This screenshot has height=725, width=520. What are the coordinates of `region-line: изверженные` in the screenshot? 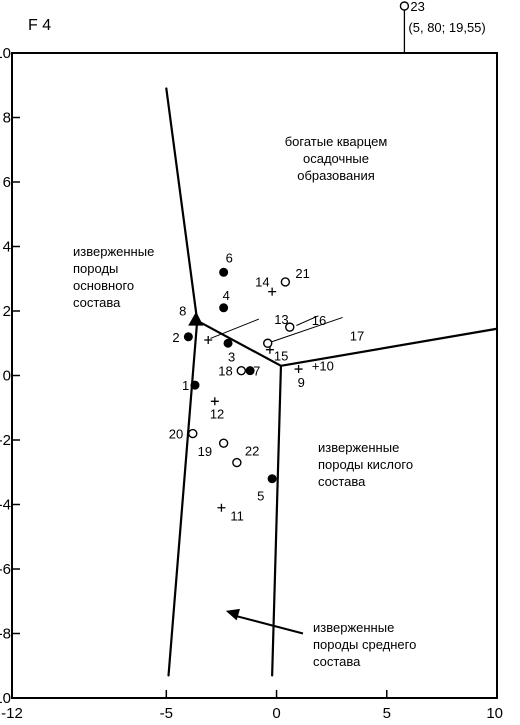 It's located at (353, 627).